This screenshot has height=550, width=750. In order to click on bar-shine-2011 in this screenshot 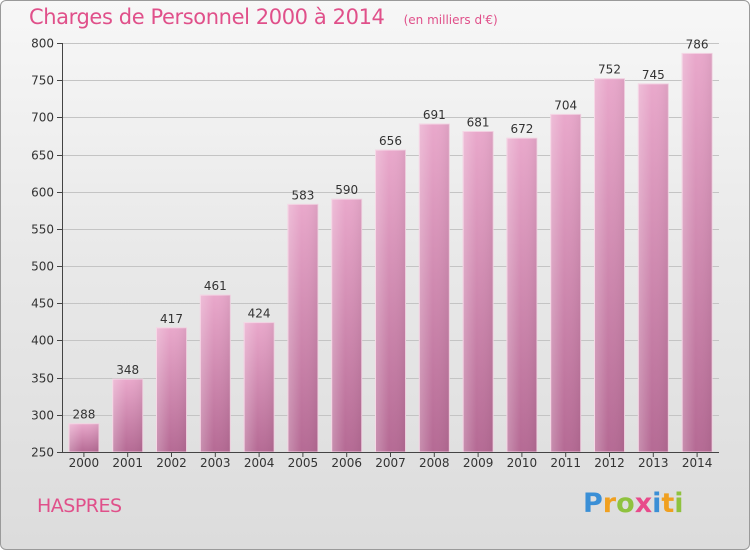, I will do `click(565, 283)`.